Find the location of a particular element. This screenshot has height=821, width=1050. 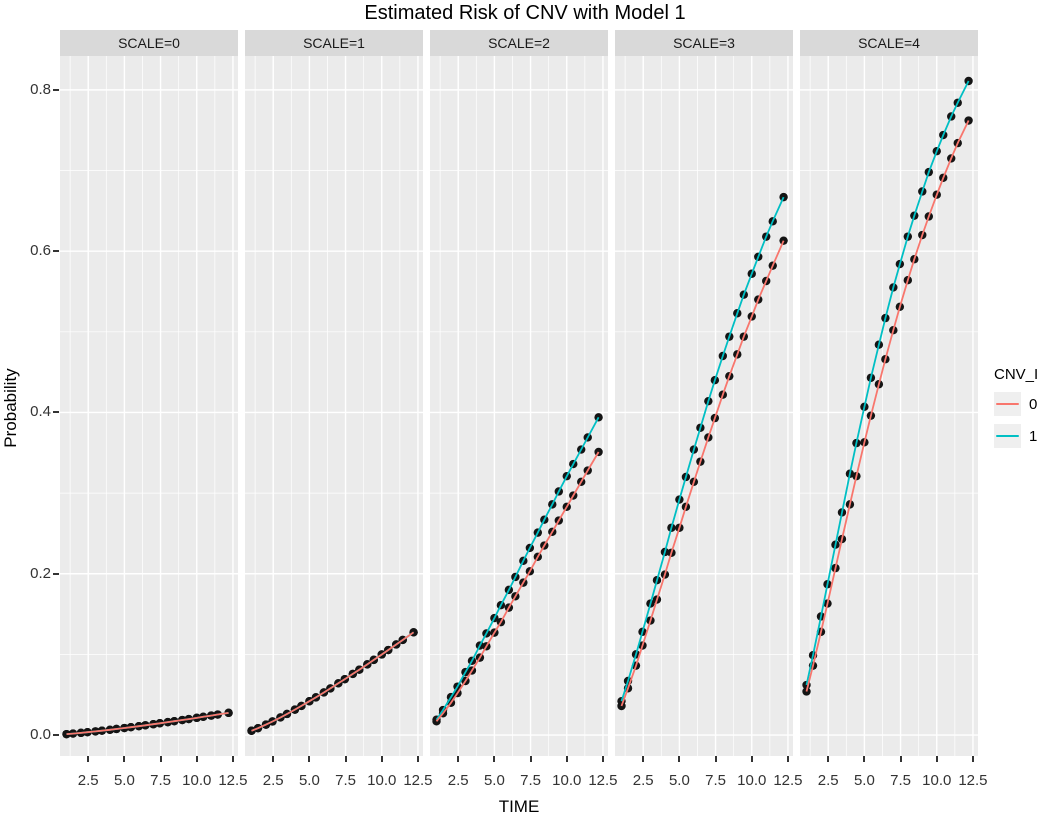

chart-title: Estimated Risk of CNV with Model 1 is located at coordinates (525, 13).